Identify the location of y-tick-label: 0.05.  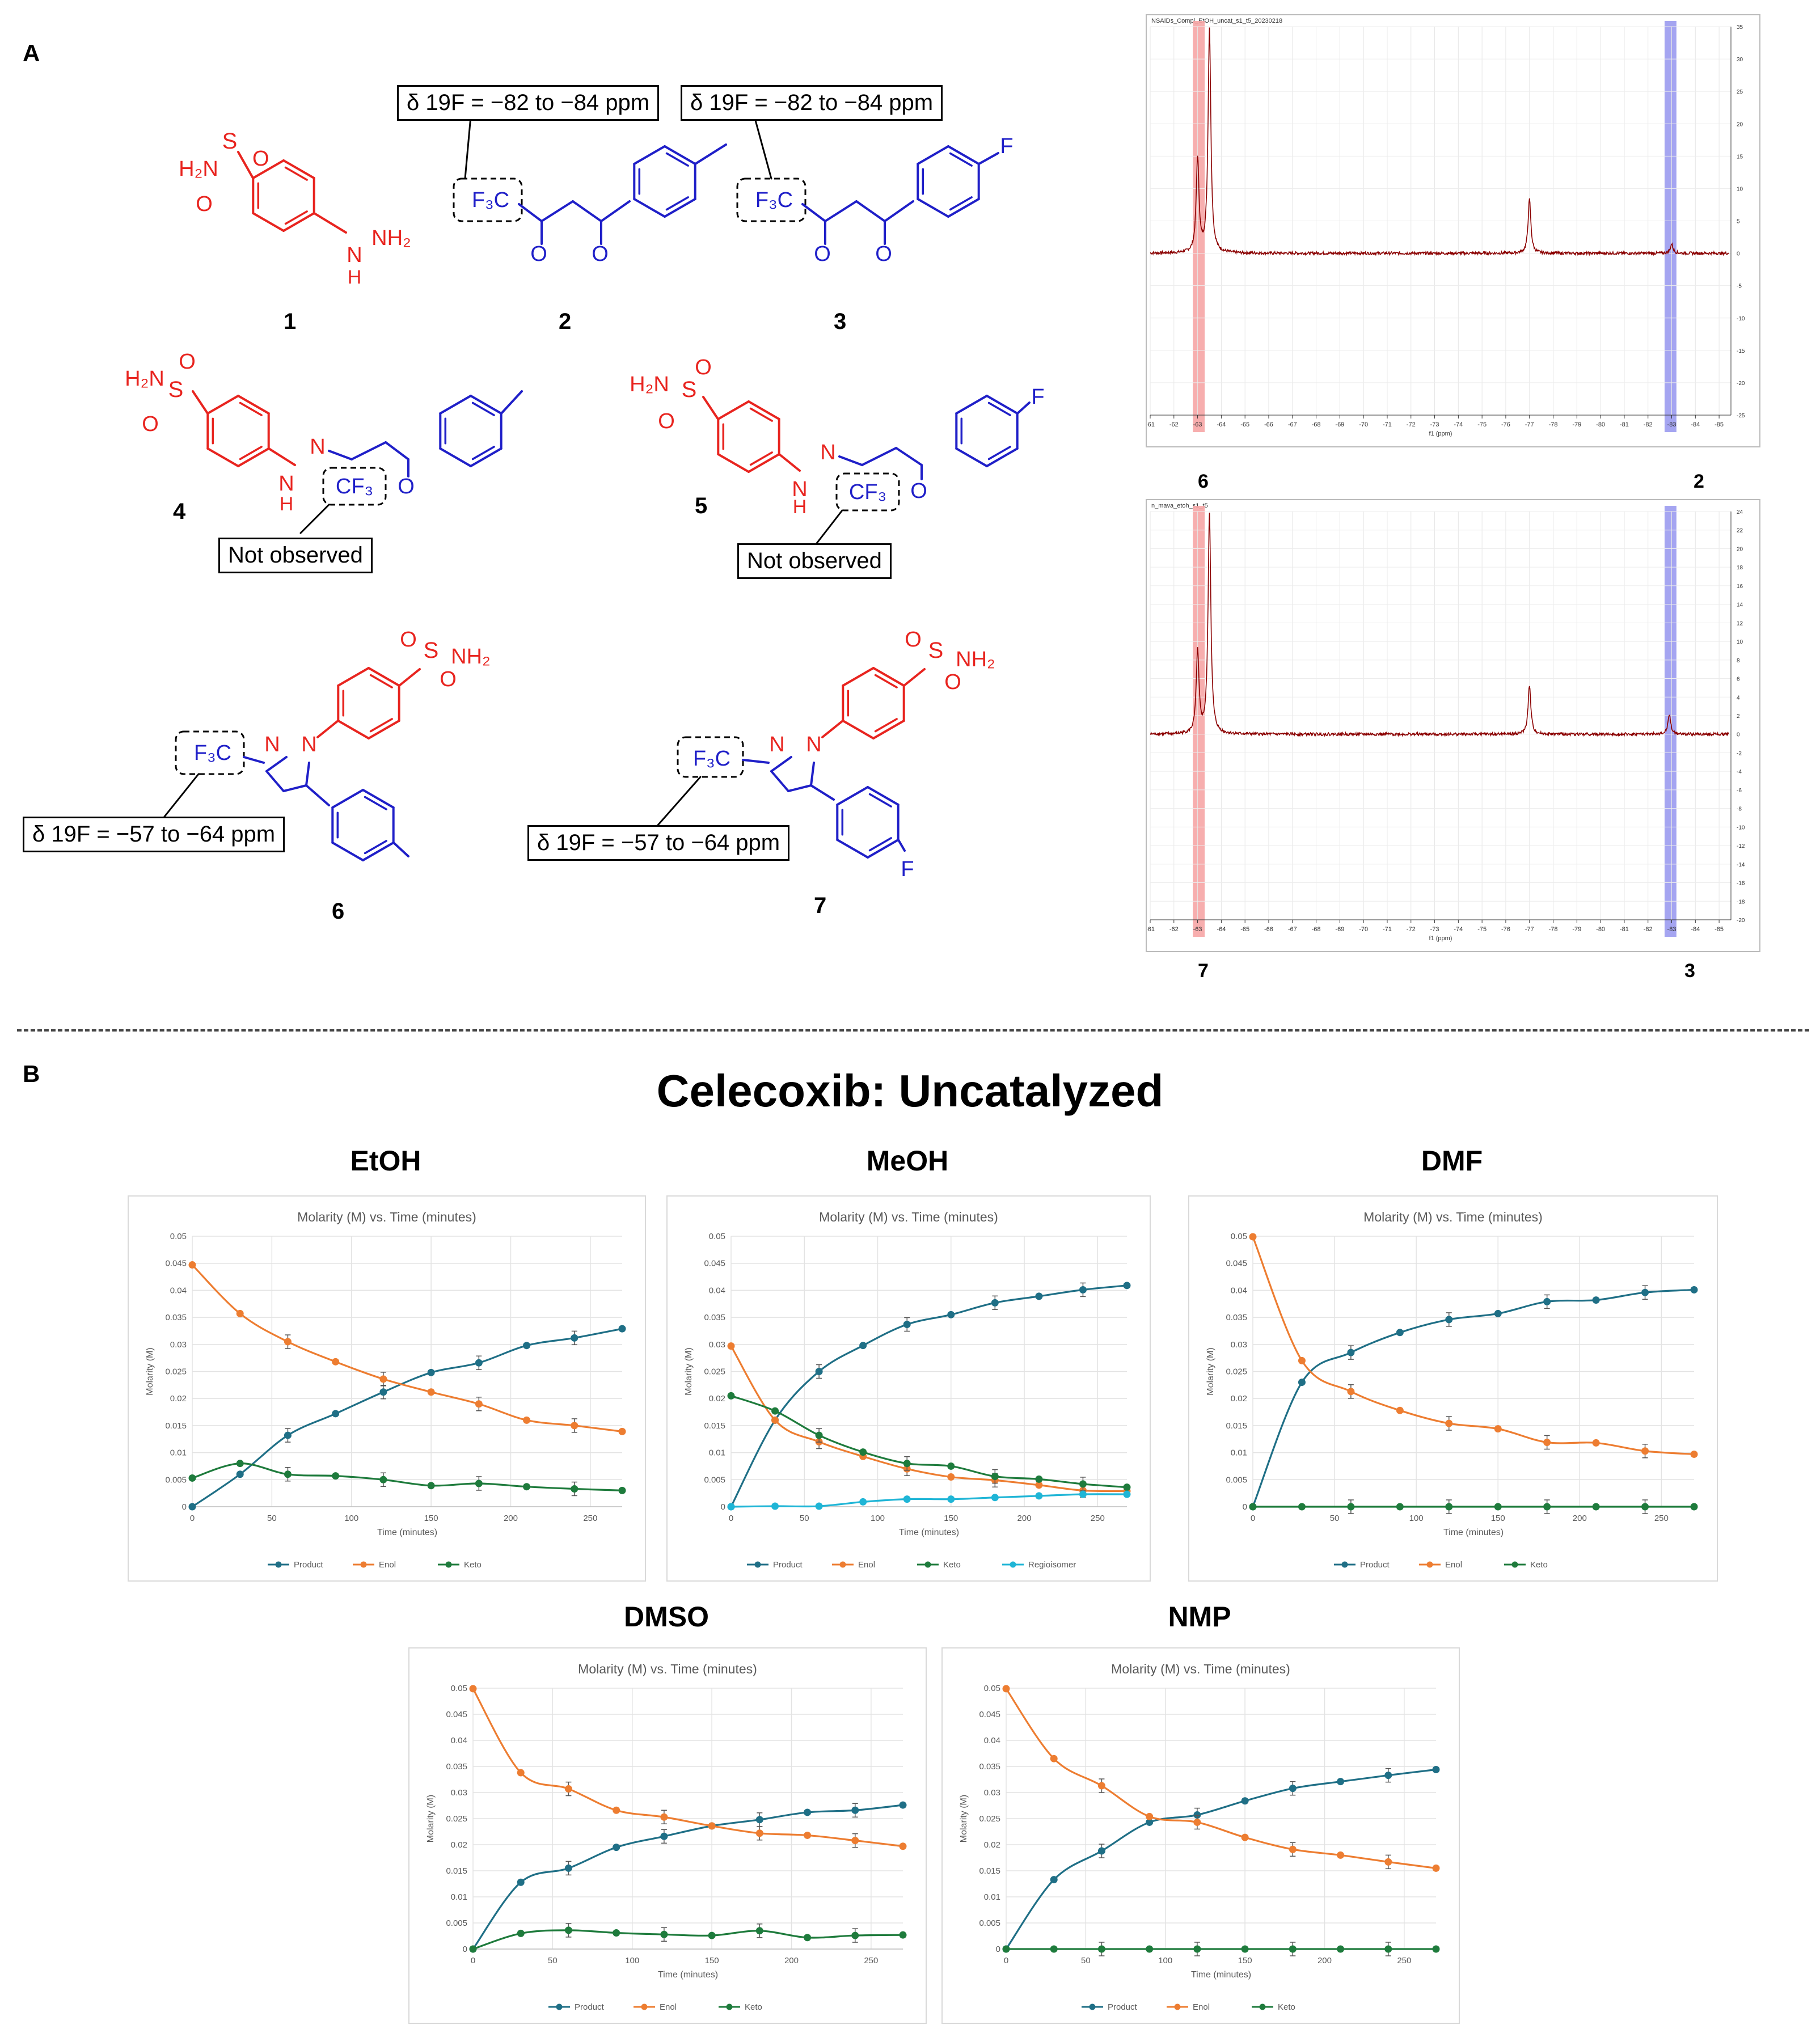
(178, 1237).